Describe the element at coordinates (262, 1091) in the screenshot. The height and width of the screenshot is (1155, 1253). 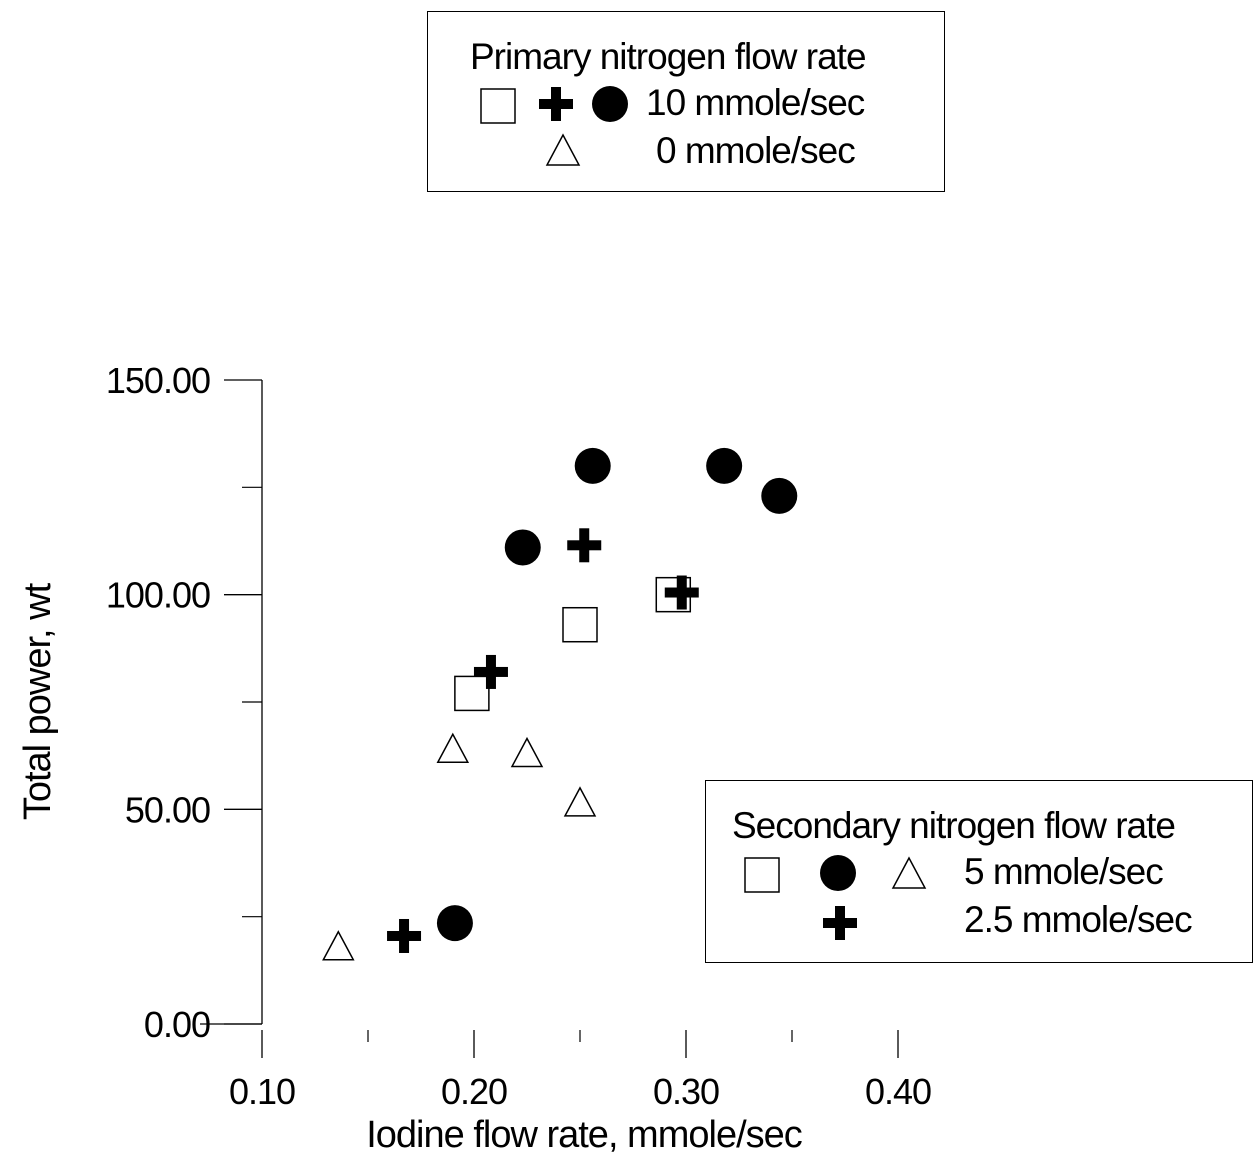
I see `x-tick-label: 0.10` at that location.